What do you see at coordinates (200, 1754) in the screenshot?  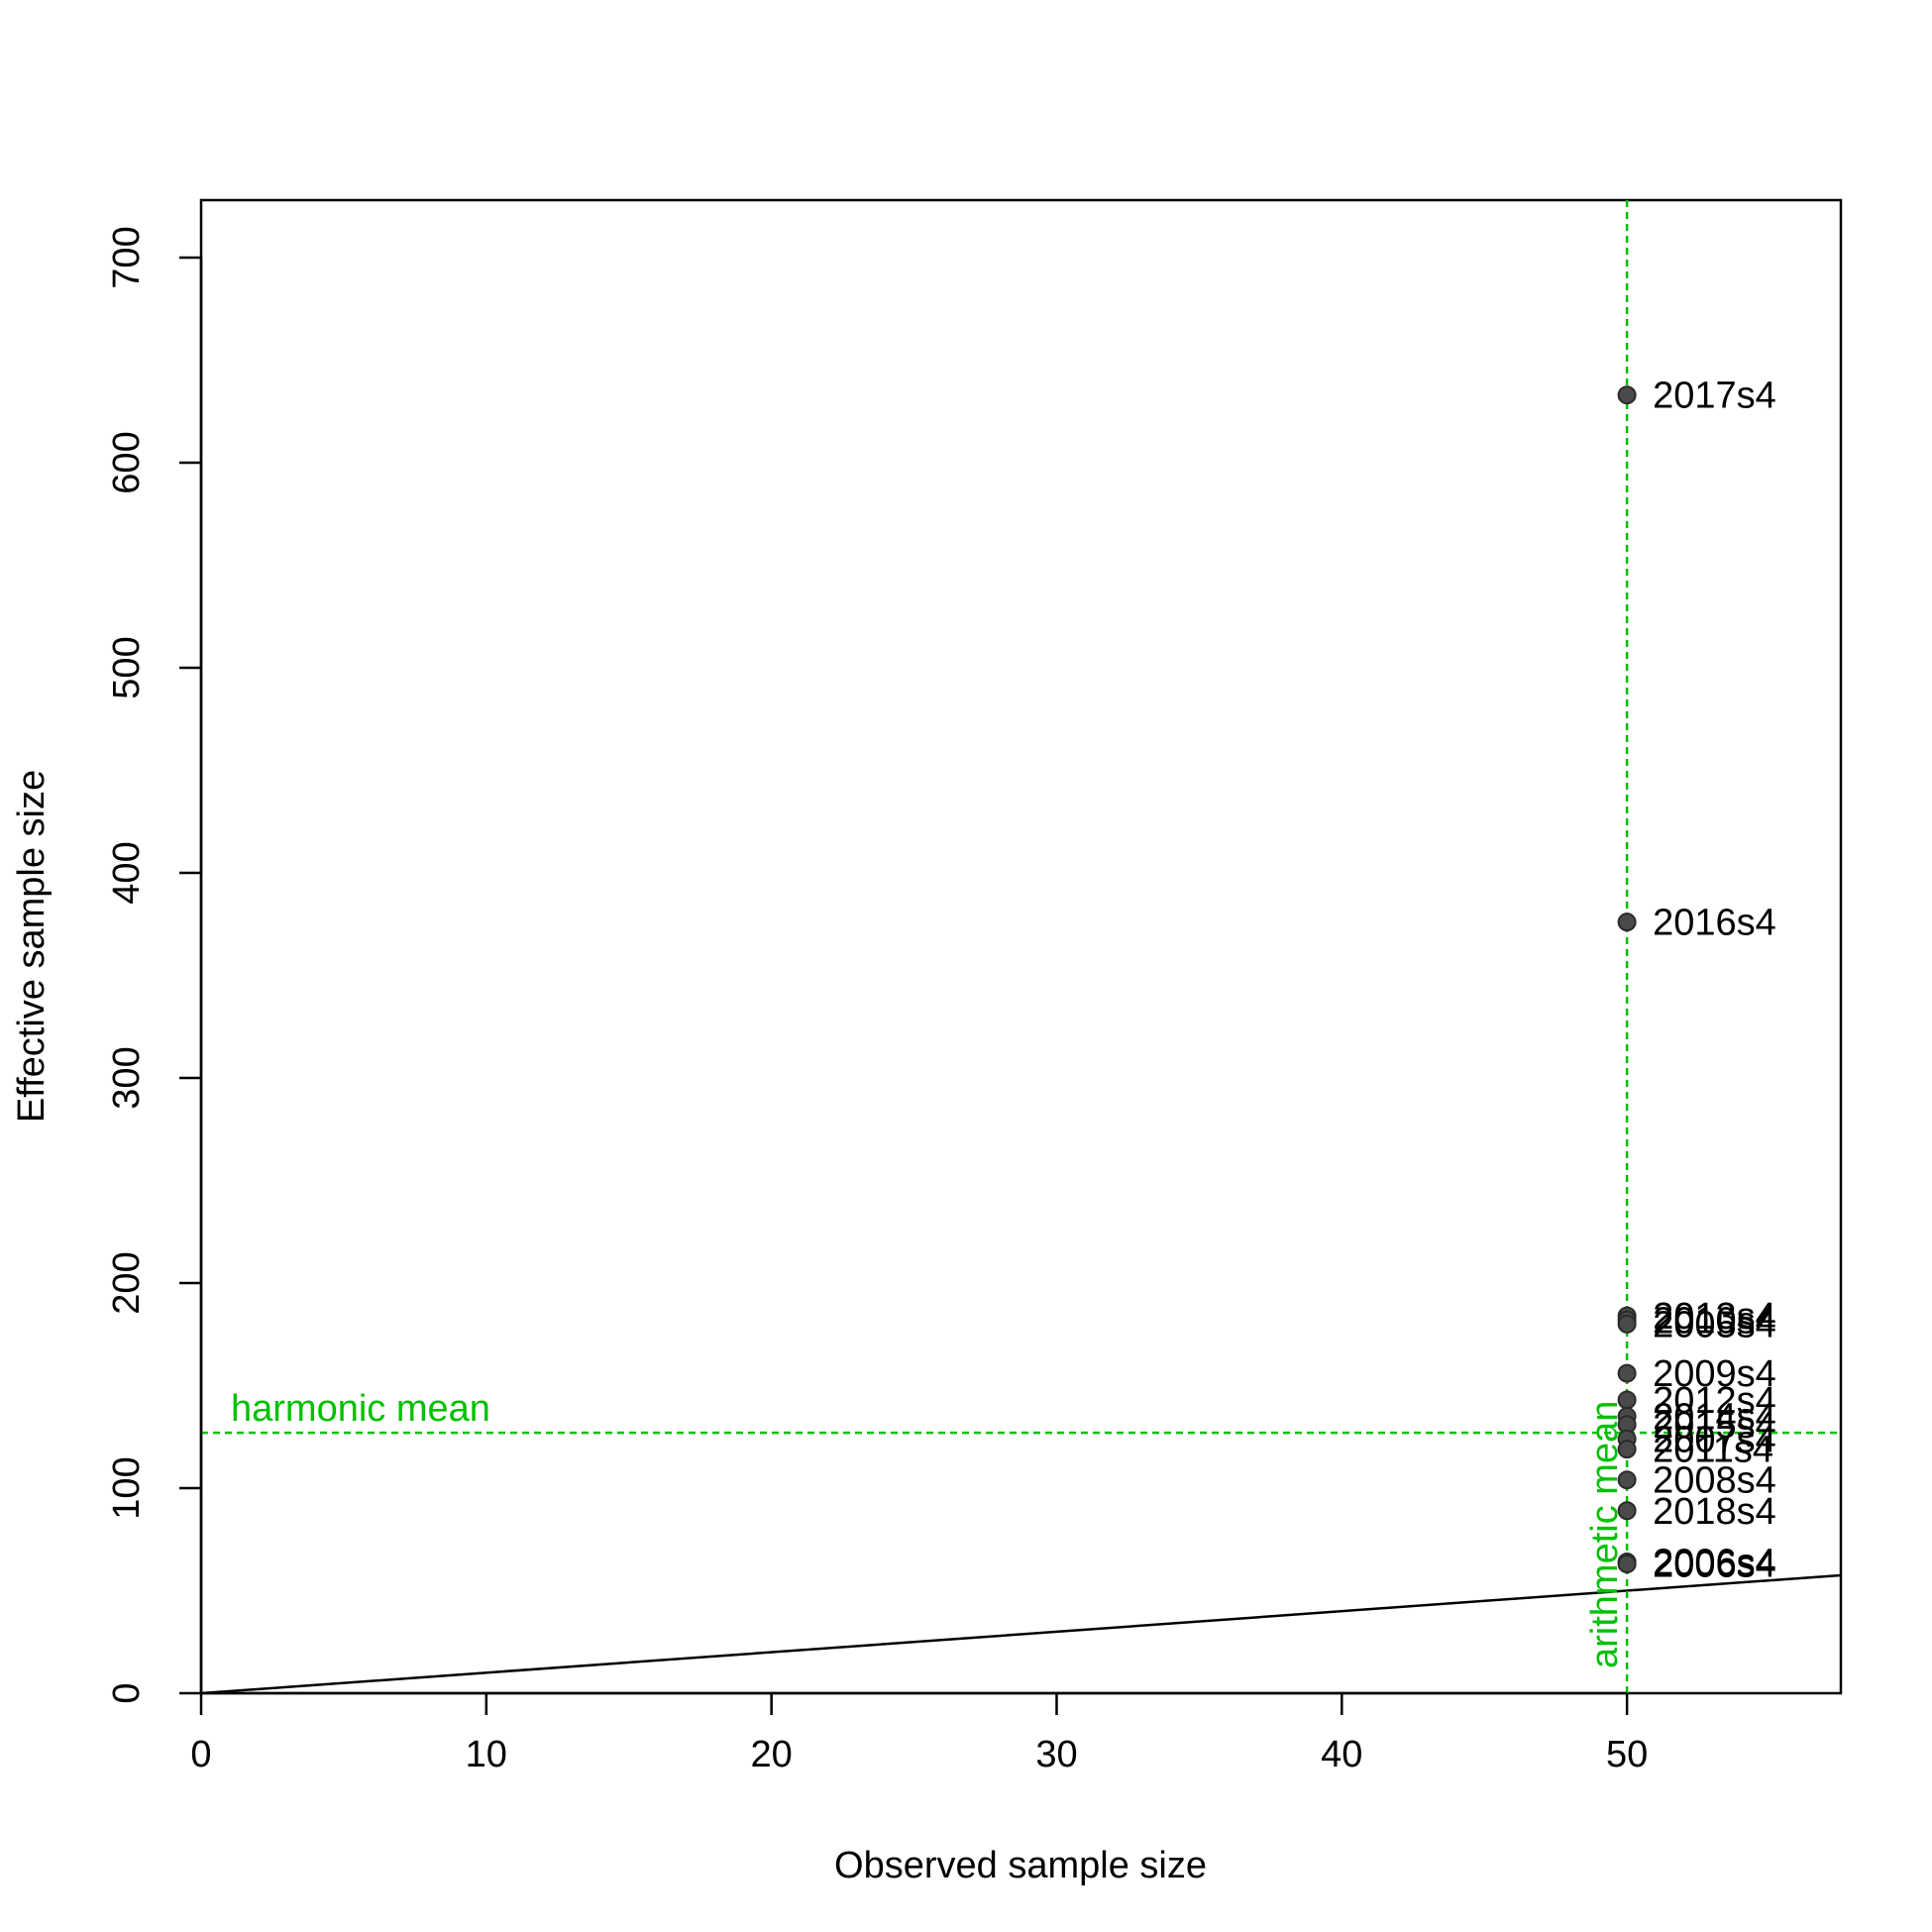 I see `x-tick-label: 0` at bounding box center [200, 1754].